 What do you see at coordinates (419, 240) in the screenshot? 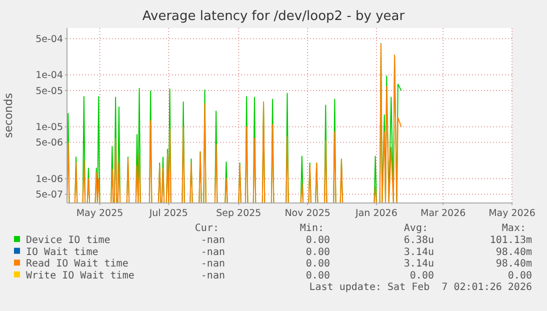
I see `text: 6.38u` at bounding box center [419, 240].